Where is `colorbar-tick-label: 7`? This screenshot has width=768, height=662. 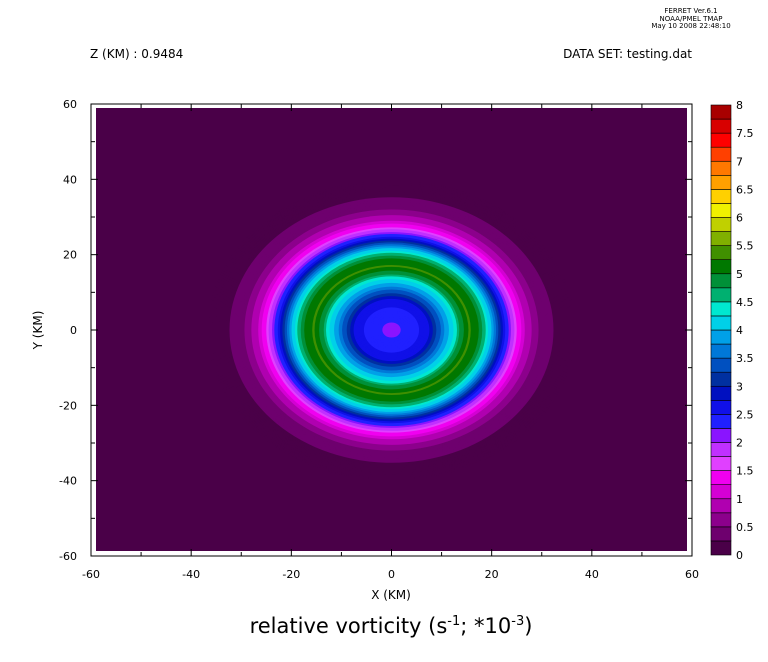
colorbar-tick-label: 7 is located at coordinates (739, 161).